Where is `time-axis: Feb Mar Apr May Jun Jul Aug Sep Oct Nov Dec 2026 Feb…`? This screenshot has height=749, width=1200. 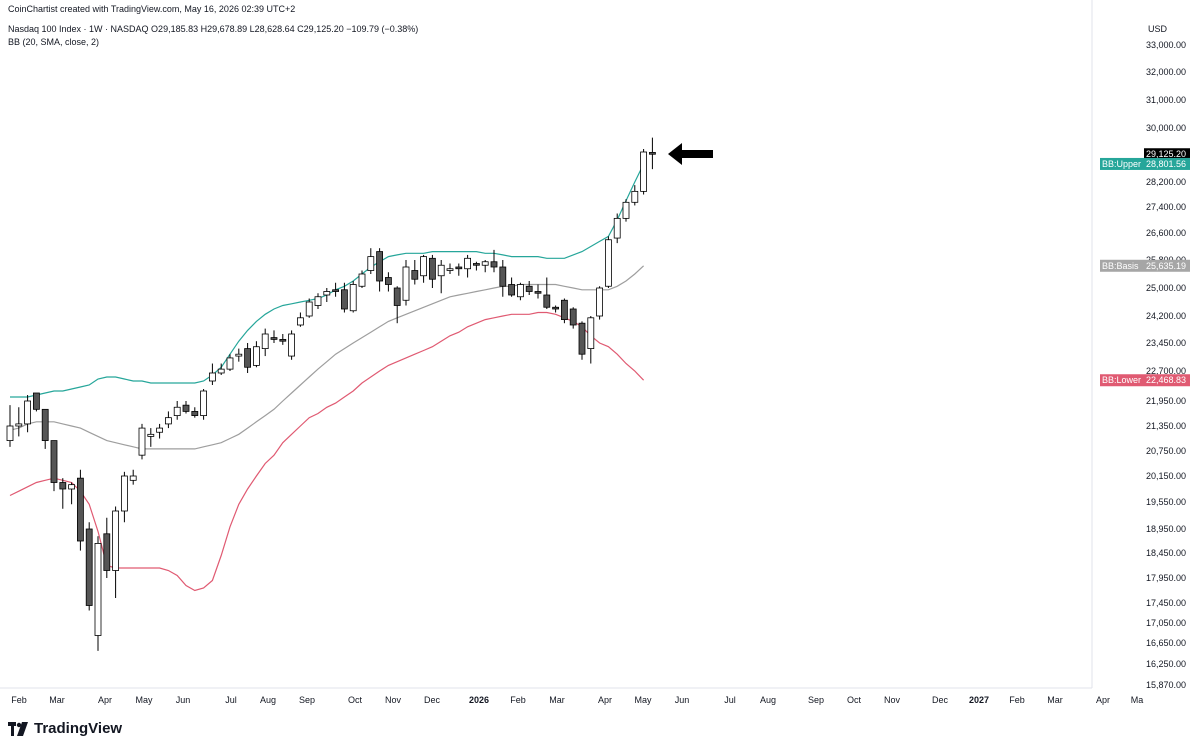 time-axis: Feb Mar Apr May Jun Jul Aug Sep Oct Nov Dec 2026 Feb… is located at coordinates (577, 700).